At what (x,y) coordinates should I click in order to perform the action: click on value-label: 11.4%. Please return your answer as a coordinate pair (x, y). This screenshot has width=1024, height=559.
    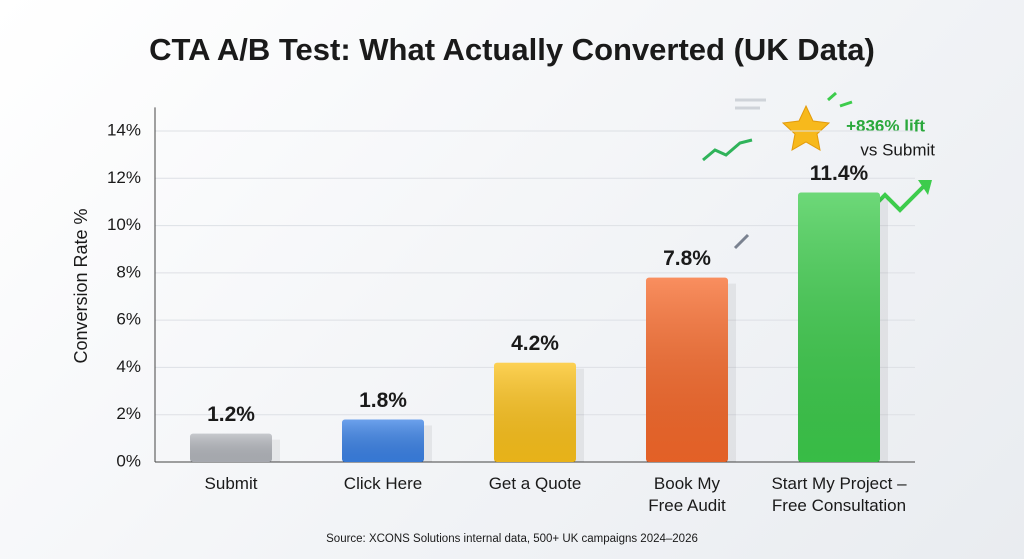
    Looking at the image, I should click on (839, 173).